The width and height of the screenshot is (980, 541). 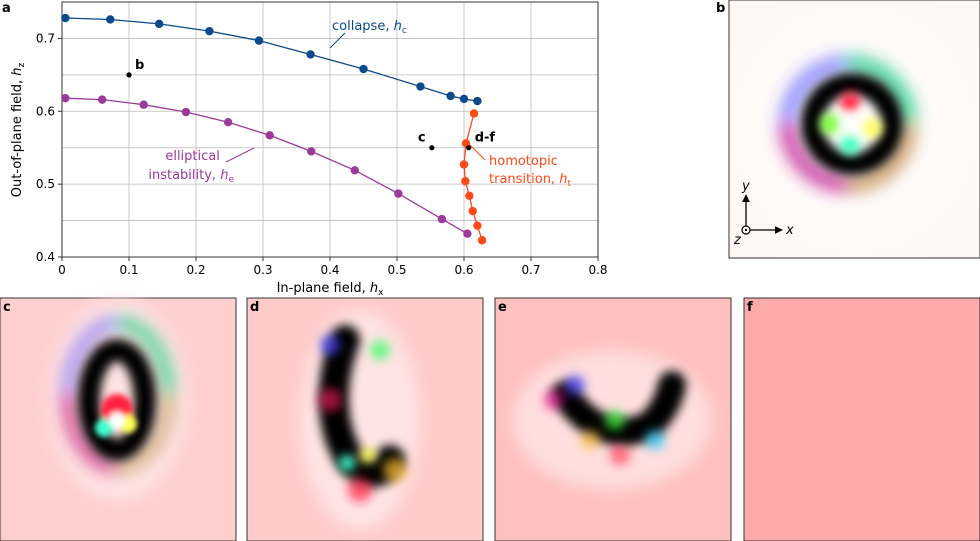 What do you see at coordinates (848, 129) in the screenshot?
I see `panel-b-image: b y x z` at bounding box center [848, 129].